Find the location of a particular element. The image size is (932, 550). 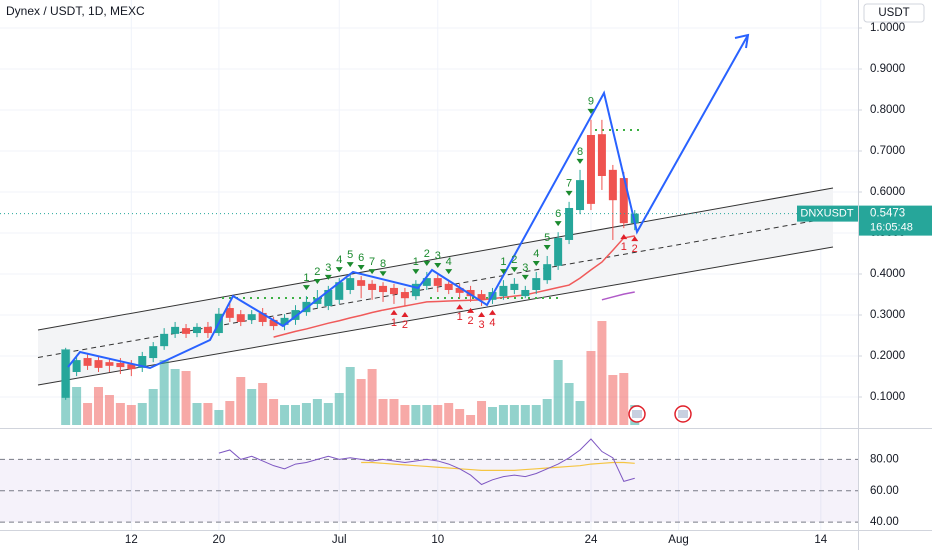

x-tick-label: 24 is located at coordinates (591, 540).